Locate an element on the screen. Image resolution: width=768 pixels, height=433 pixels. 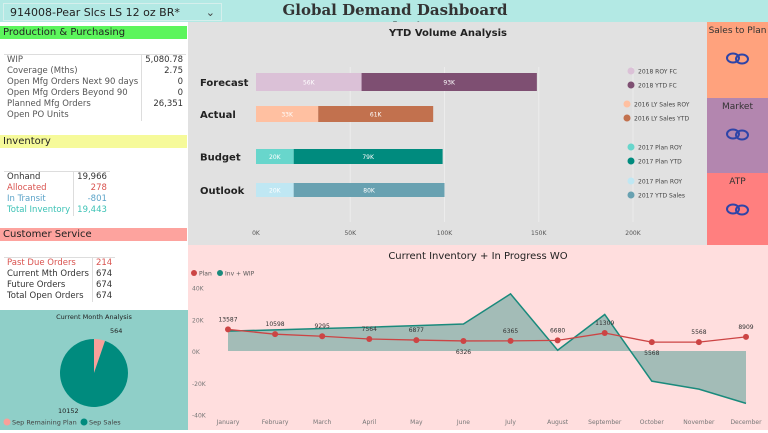
tile-market: Market is located at coordinates (737, 135).